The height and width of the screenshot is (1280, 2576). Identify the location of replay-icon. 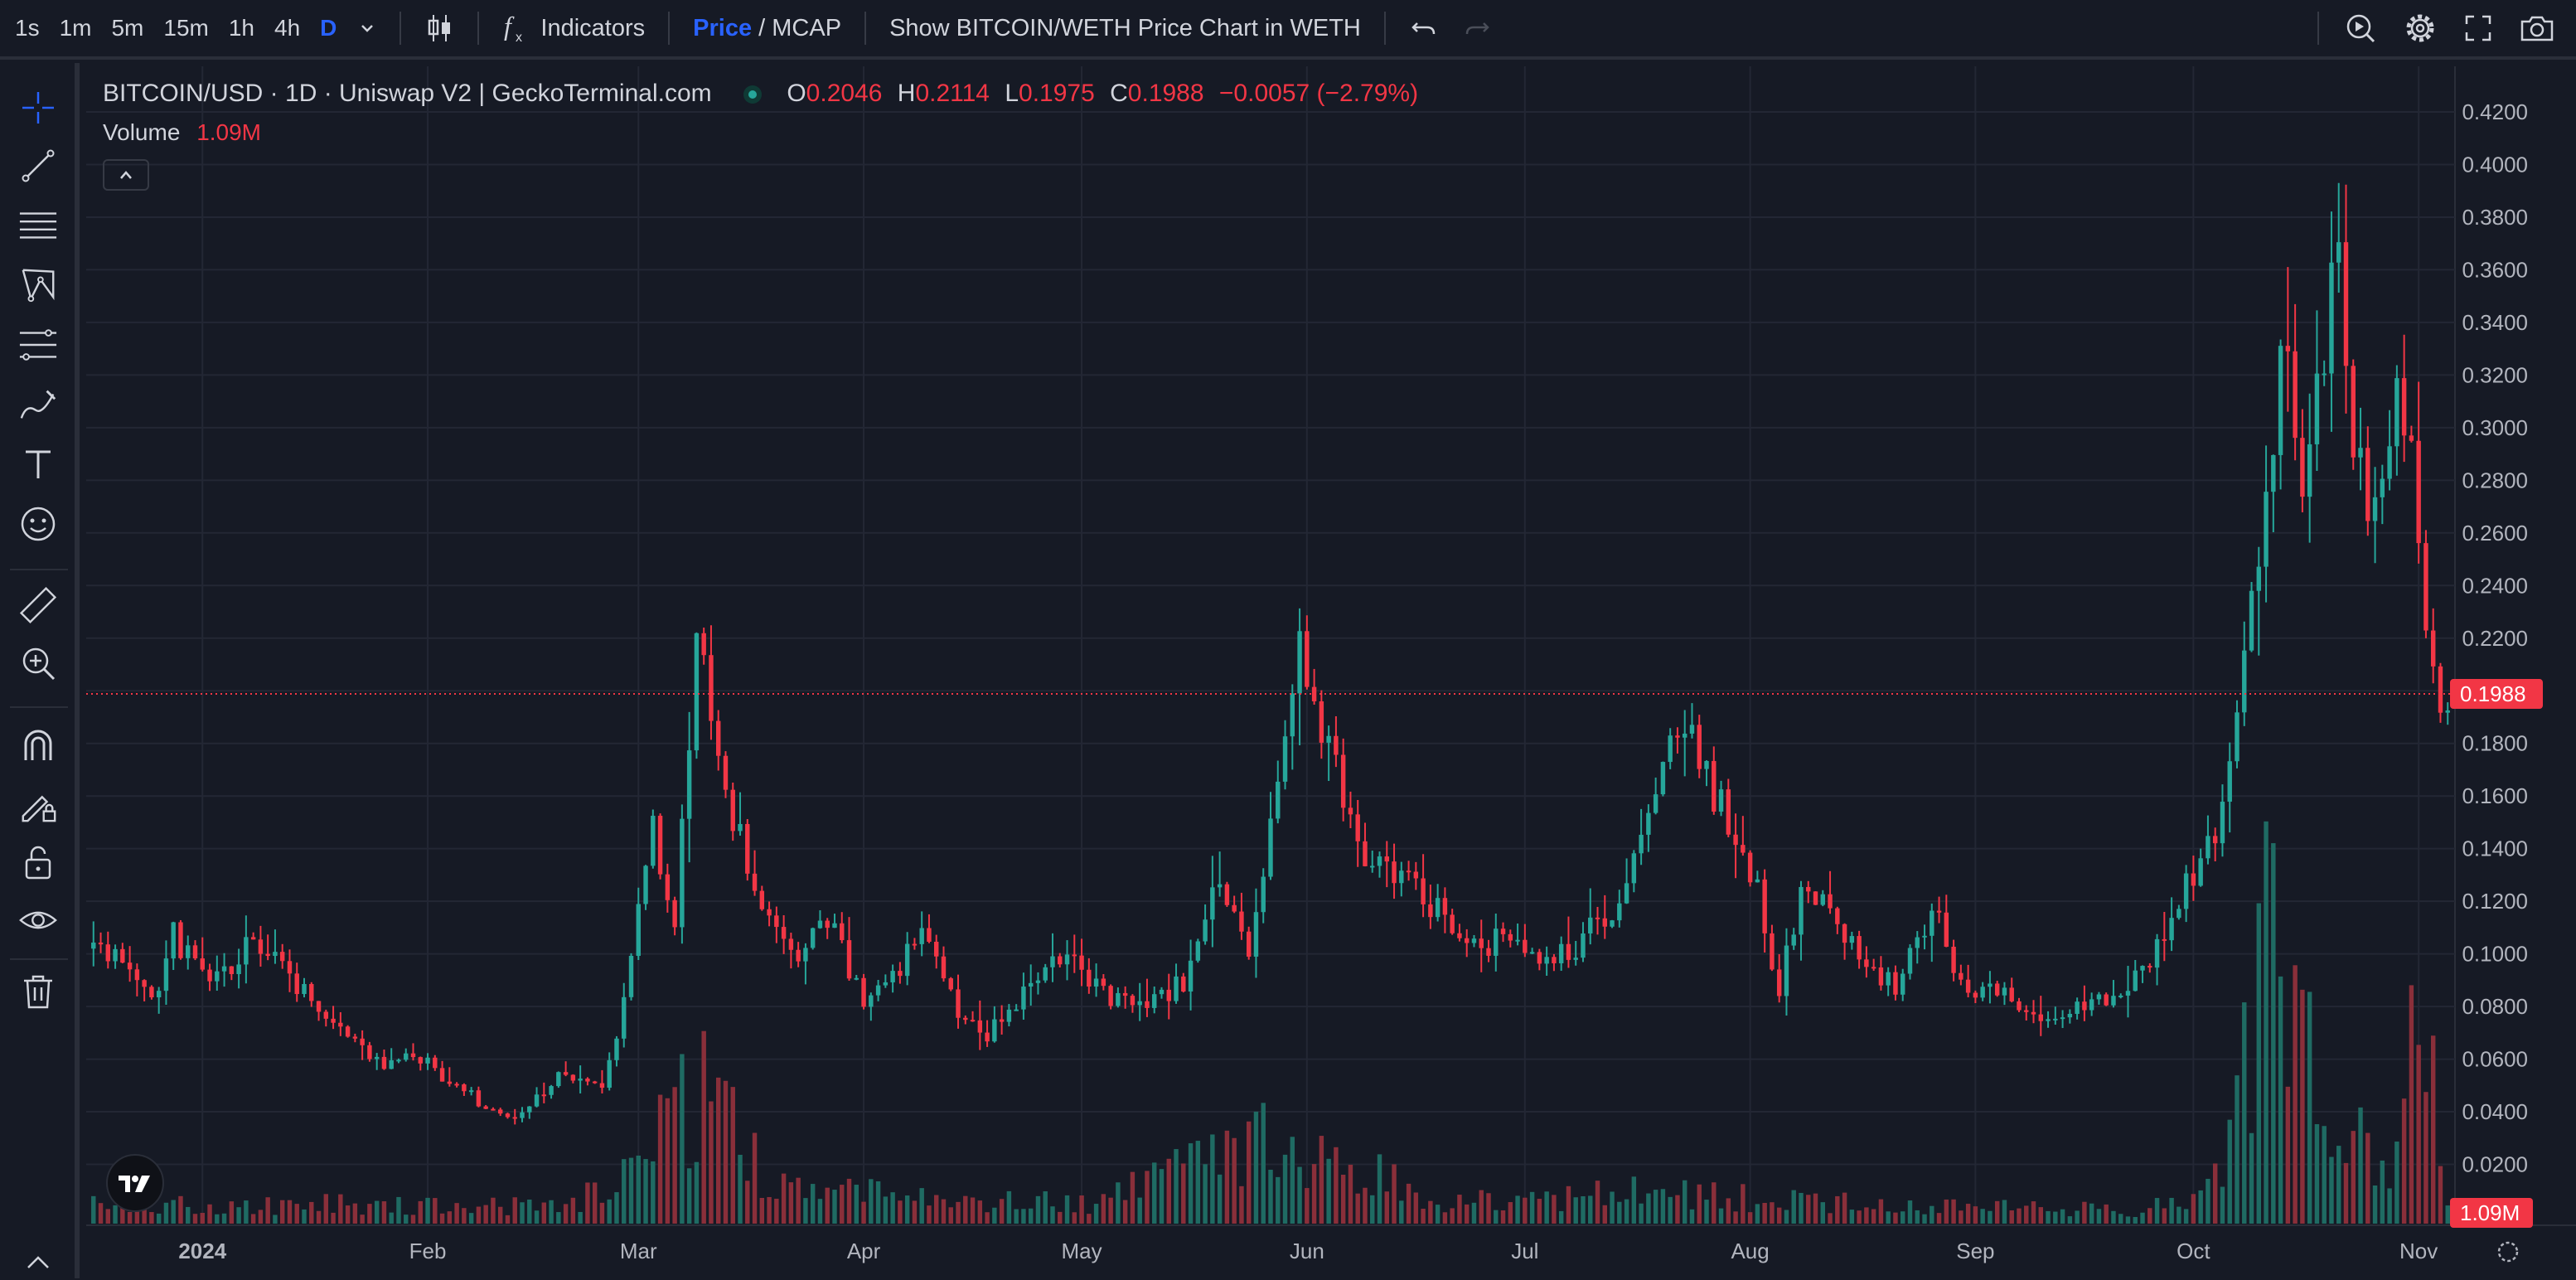
(2360, 28).